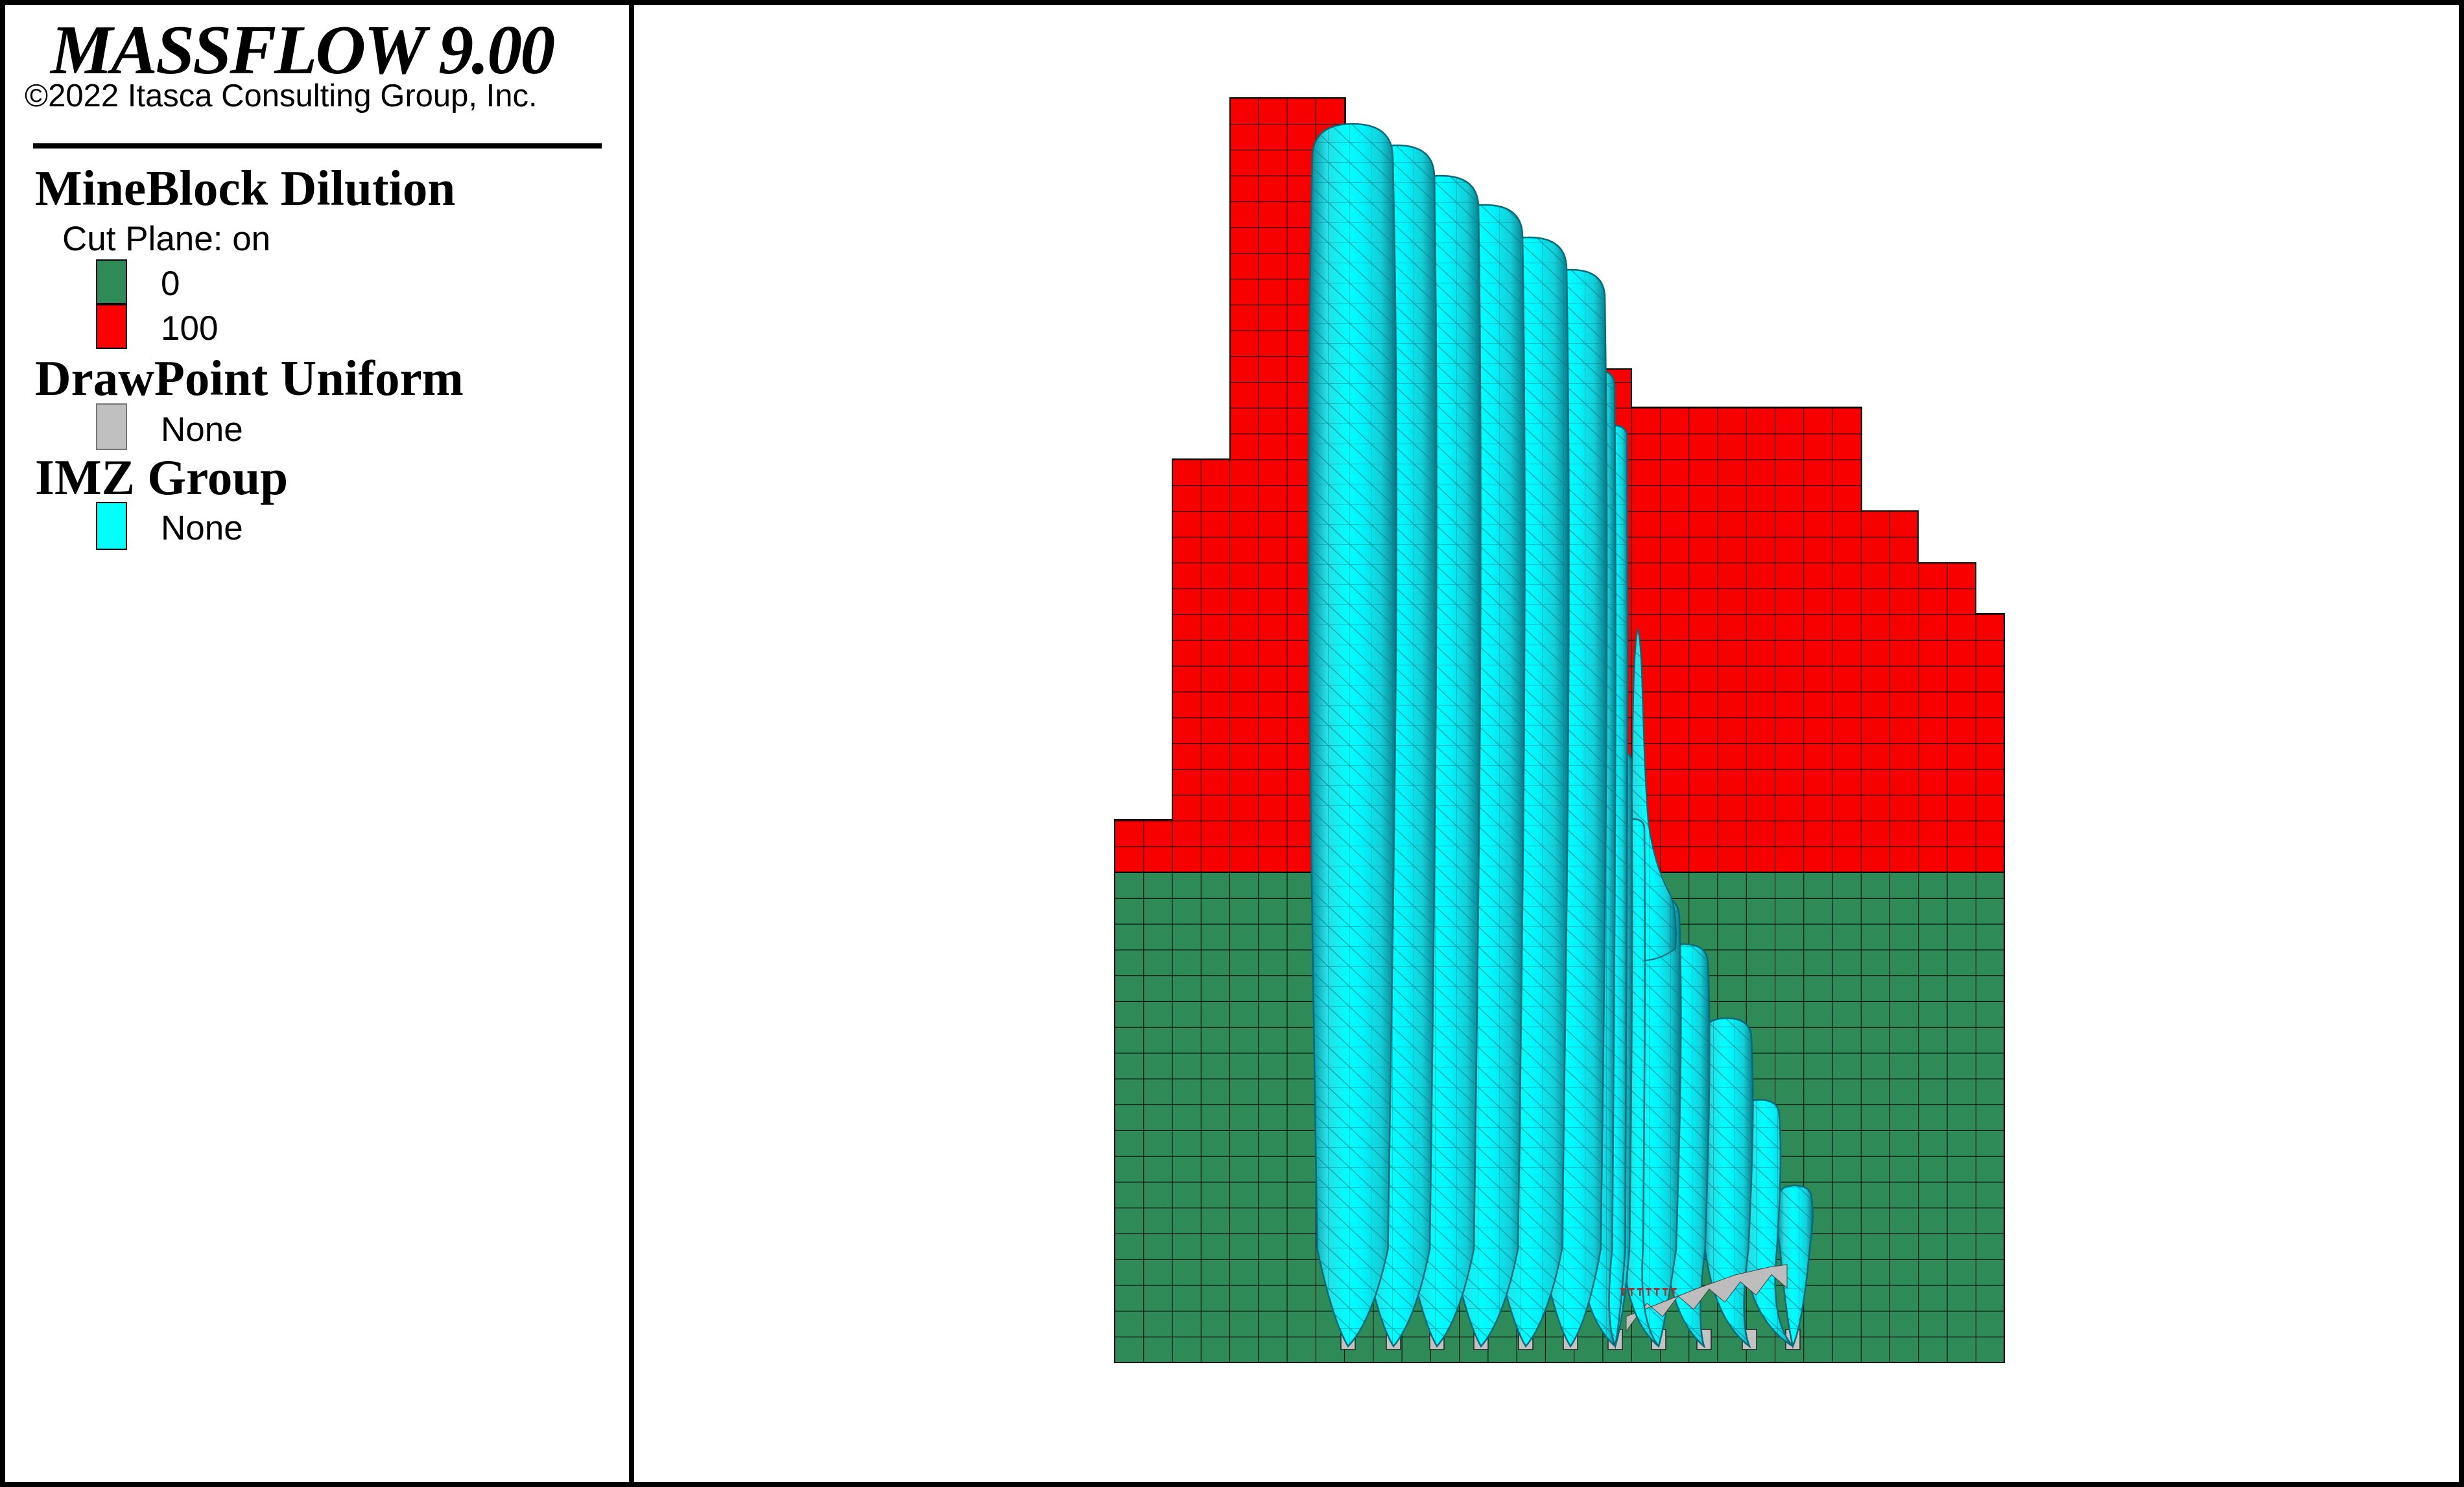 The image size is (2464, 1487). Describe the element at coordinates (111, 426) in the screenshot. I see `legend-swatch-drawpoint-none` at that location.